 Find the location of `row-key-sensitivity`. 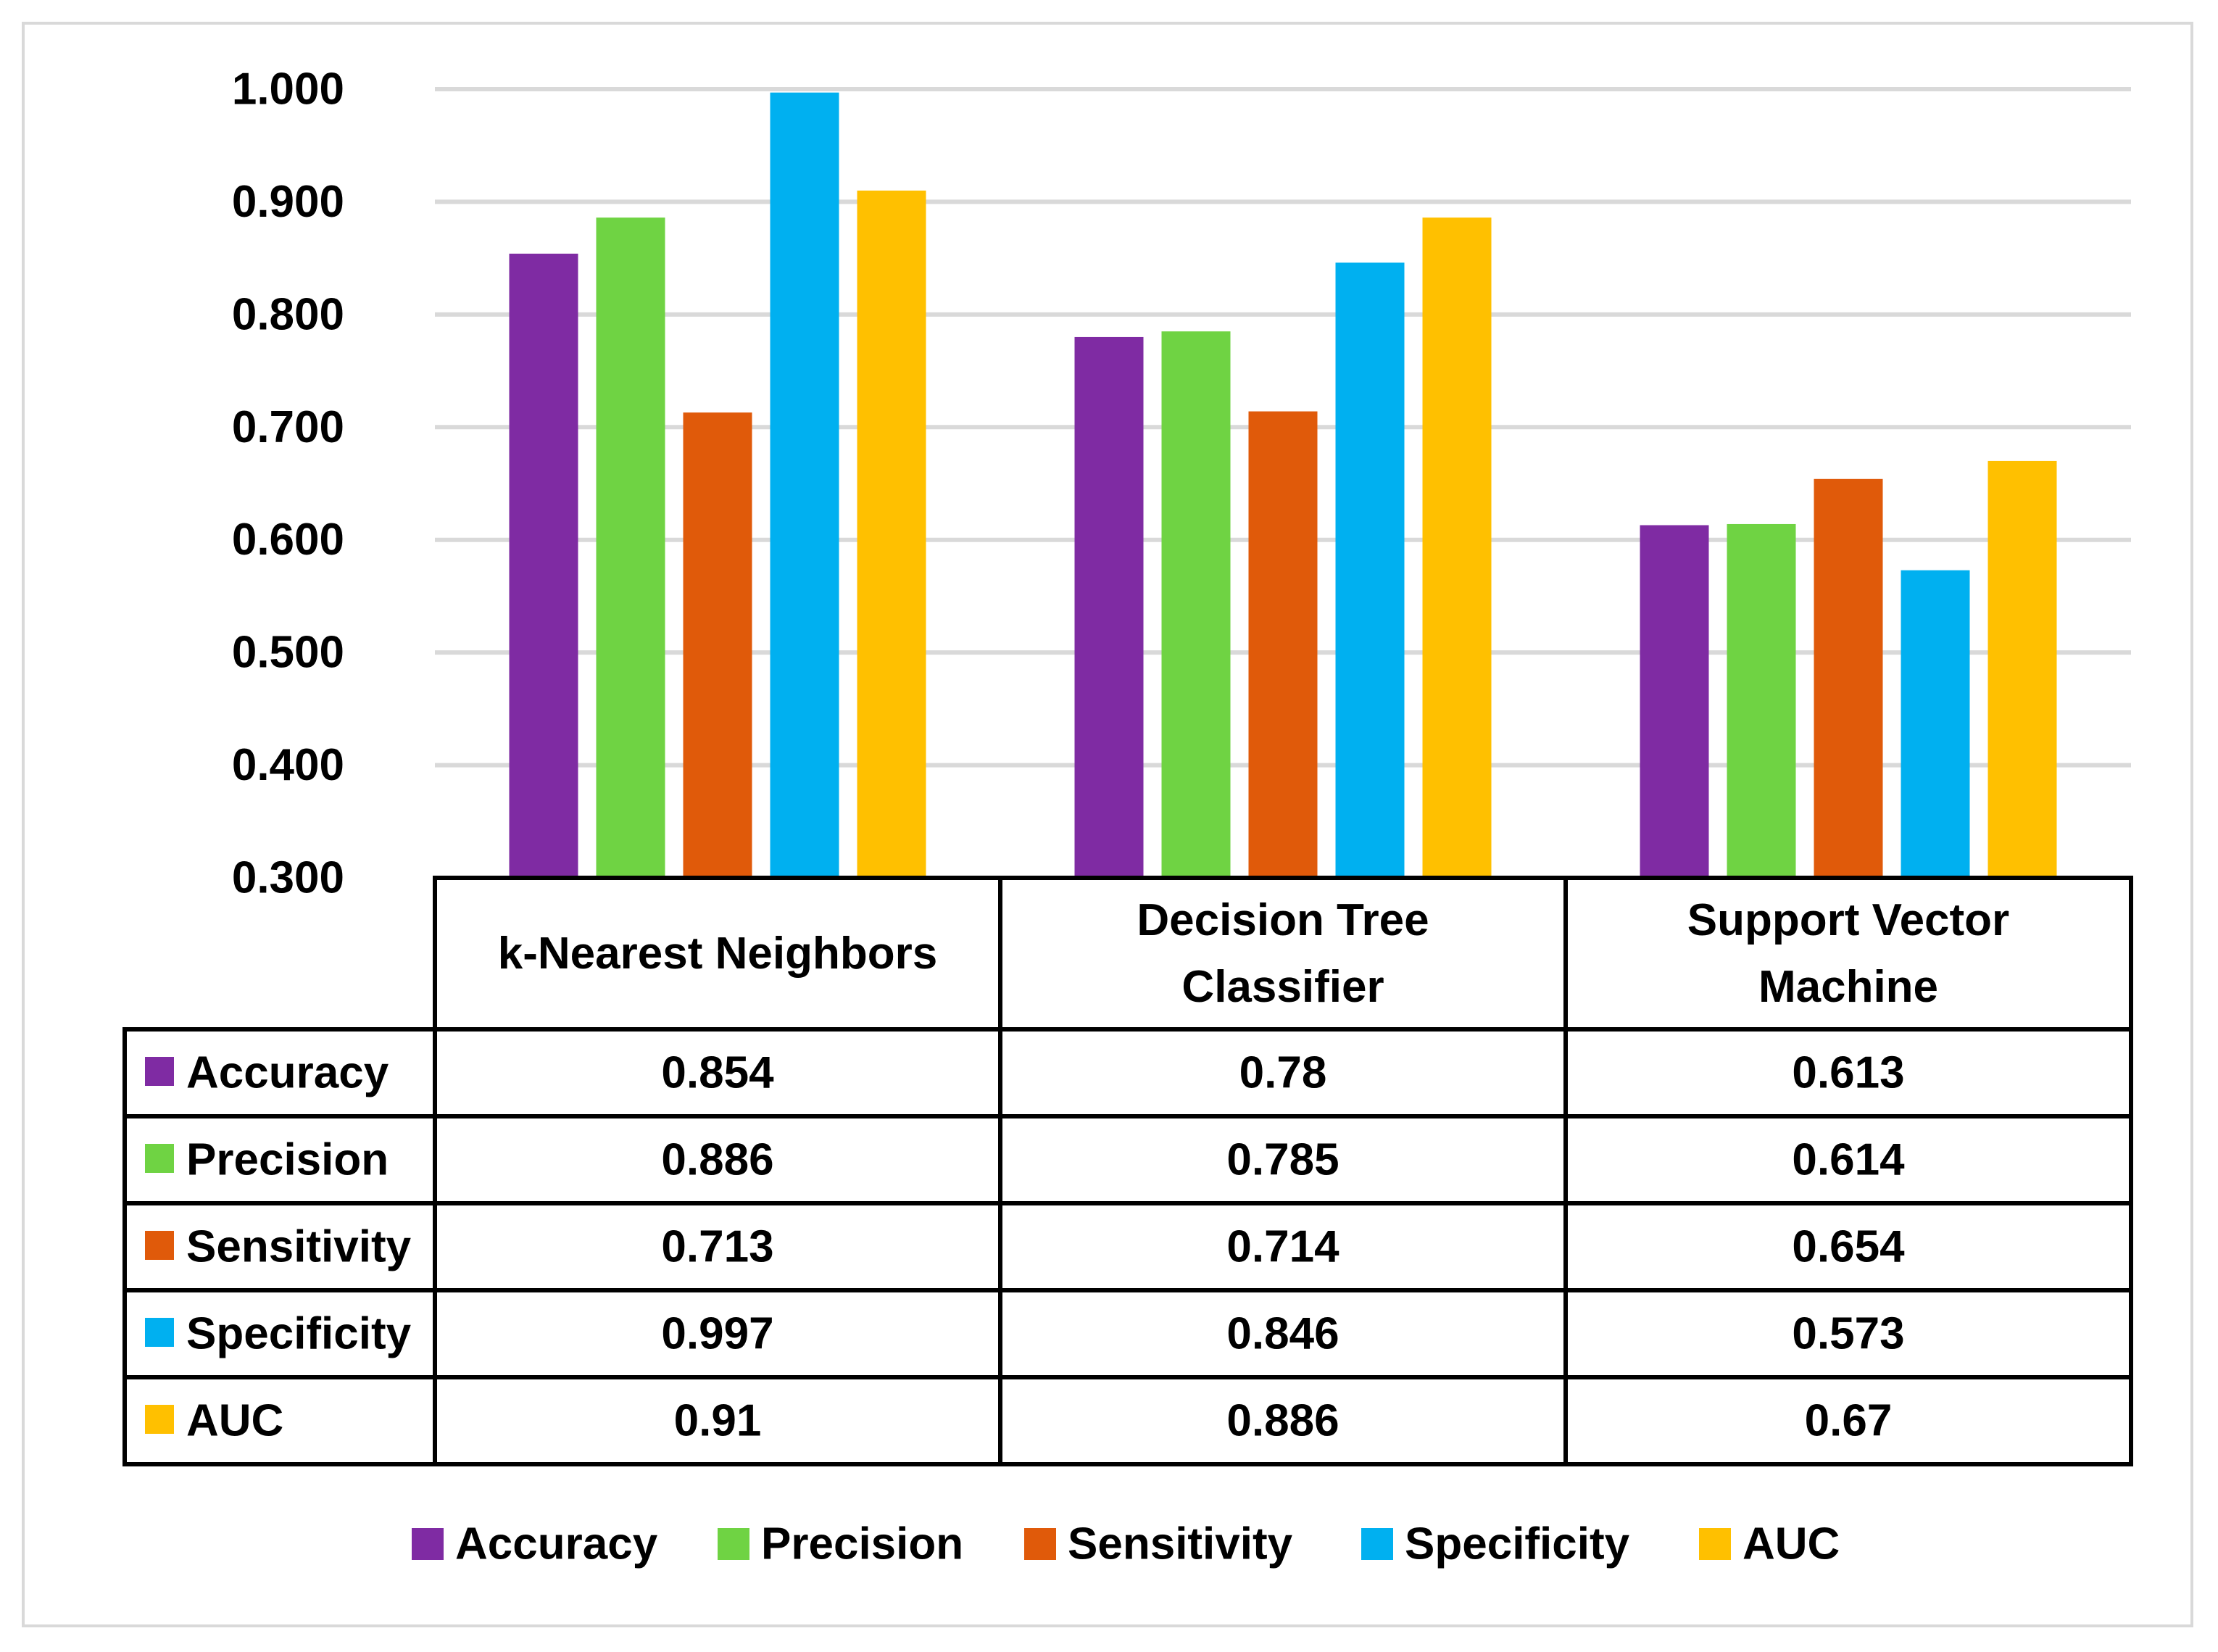

row-key-sensitivity is located at coordinates (159, 1245).